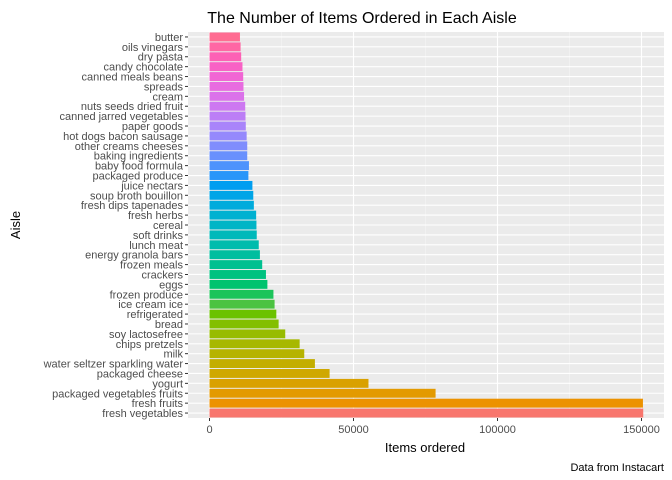 This screenshot has height=480, width=672. What do you see at coordinates (425, 447) in the screenshot?
I see `x-axis-title: Items ordered` at bounding box center [425, 447].